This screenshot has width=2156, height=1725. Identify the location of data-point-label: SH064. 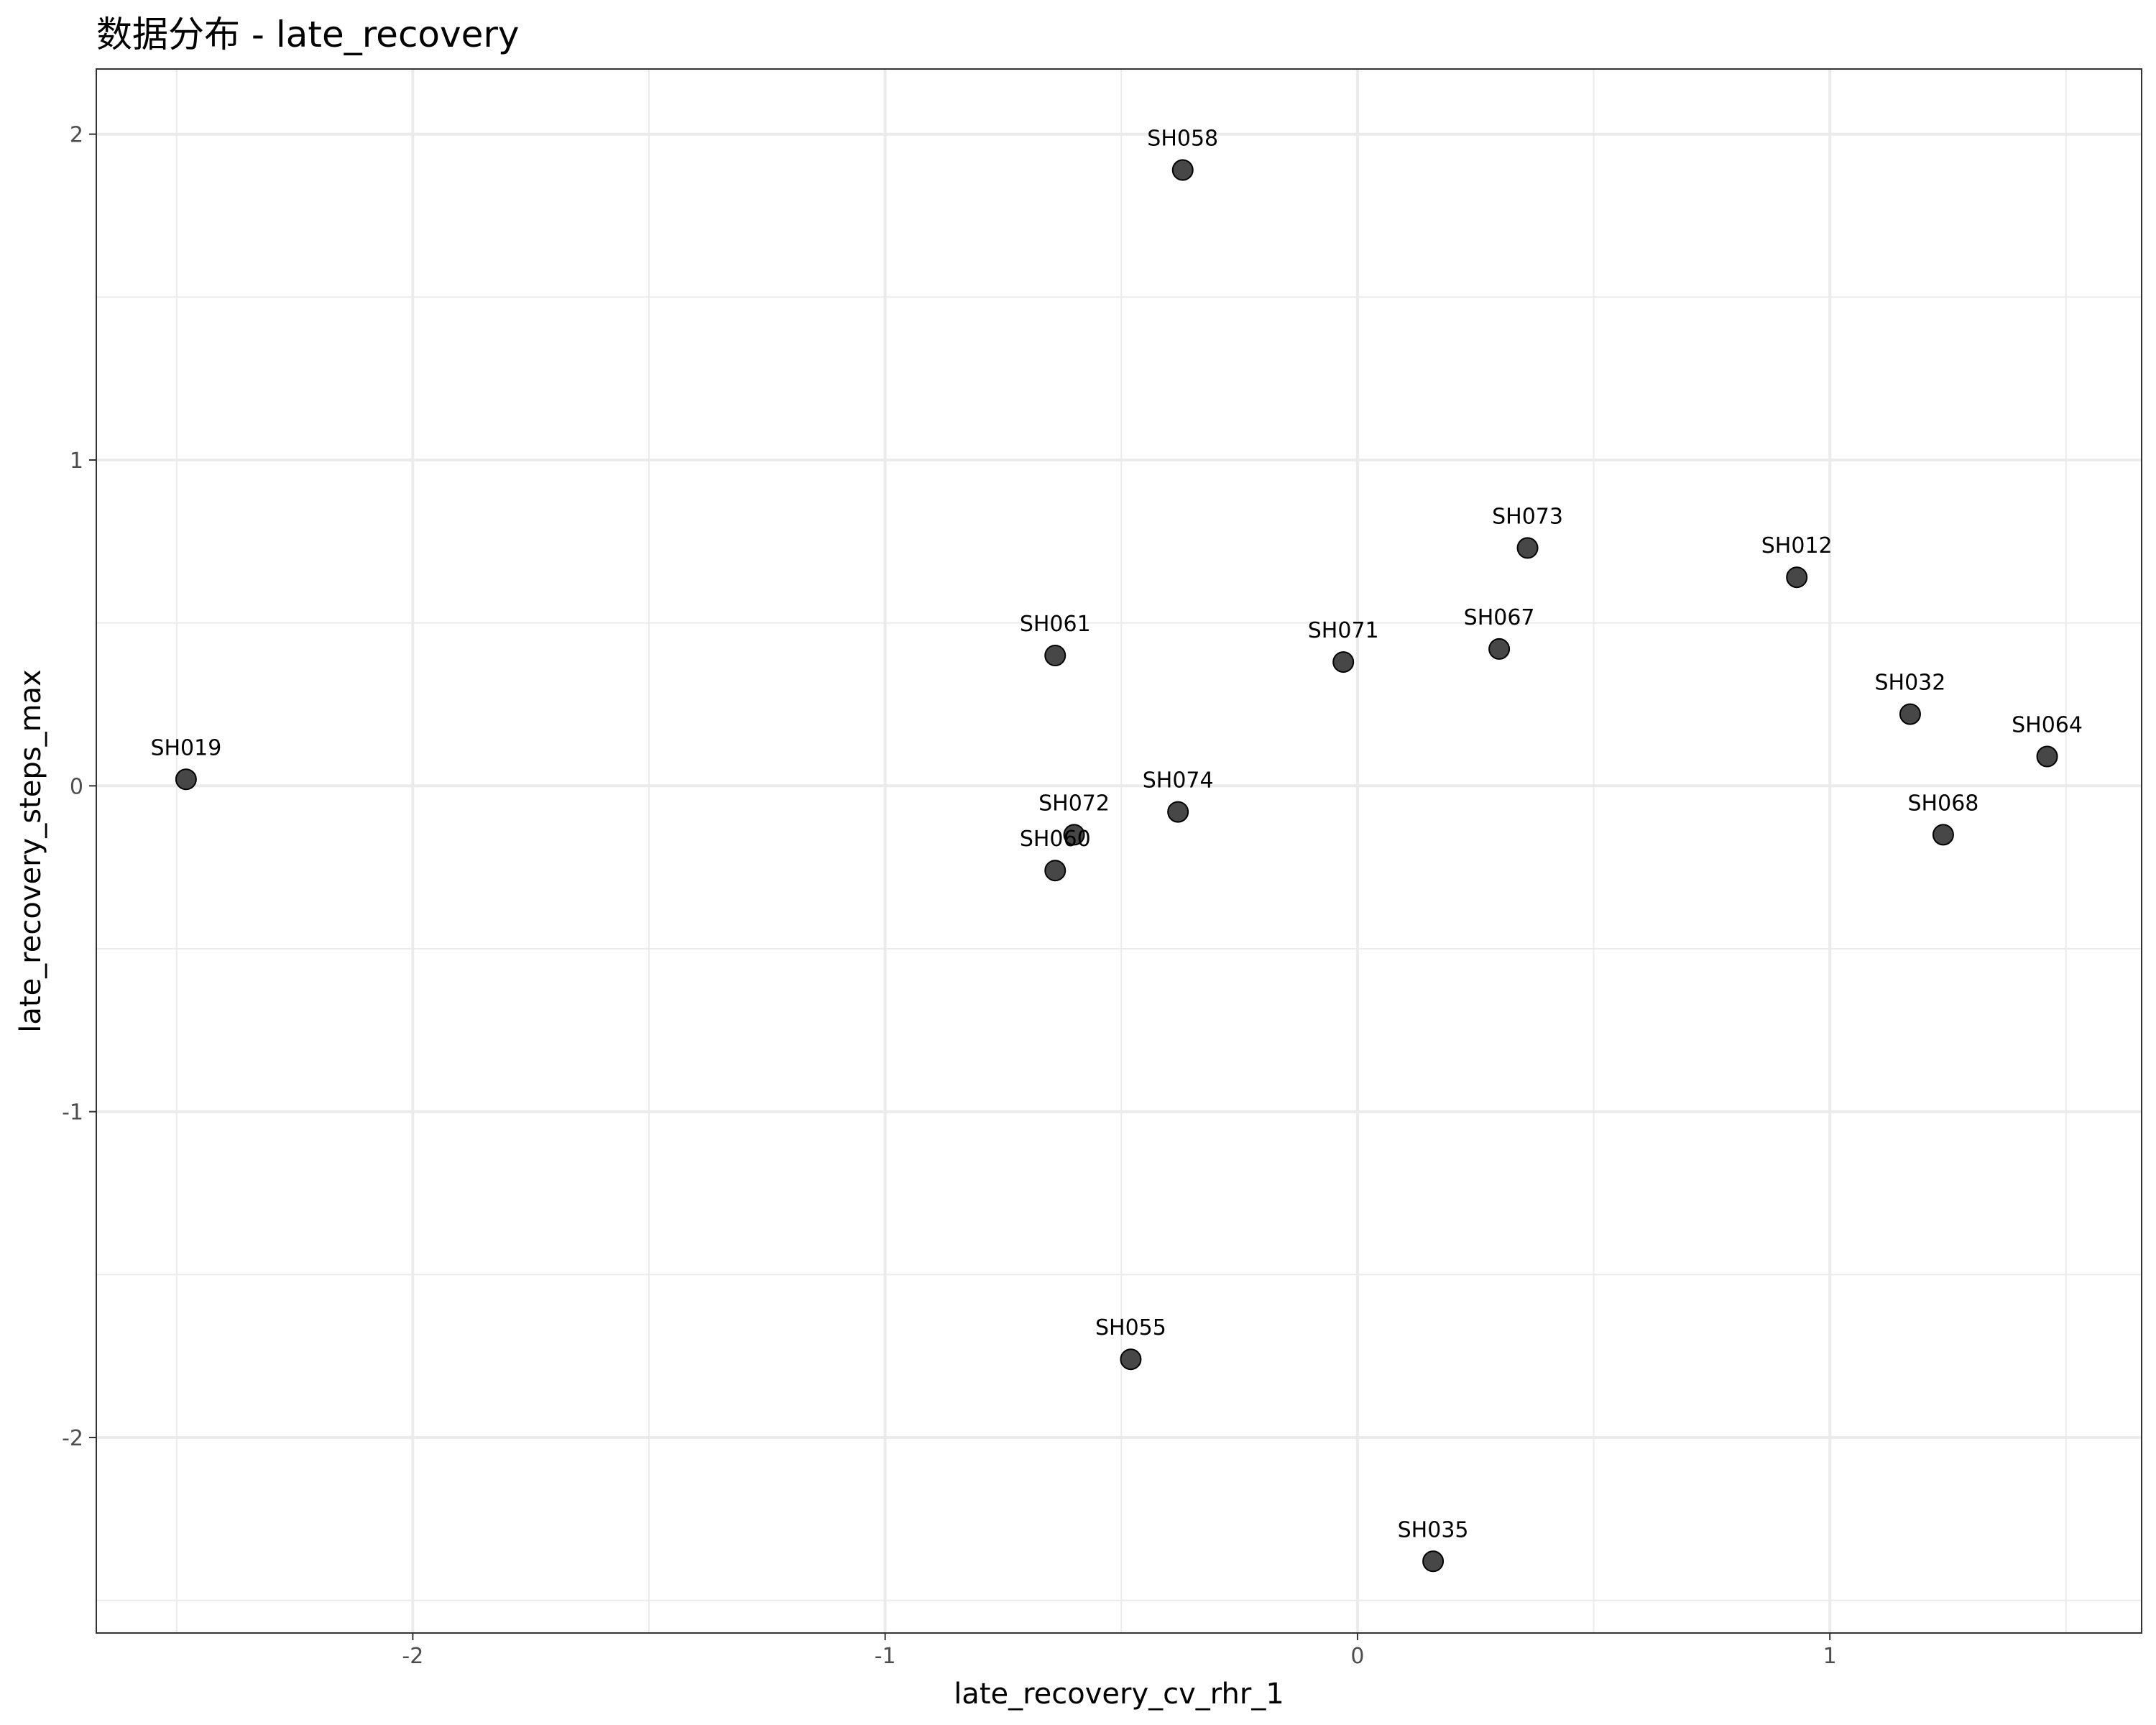
(2047, 725).